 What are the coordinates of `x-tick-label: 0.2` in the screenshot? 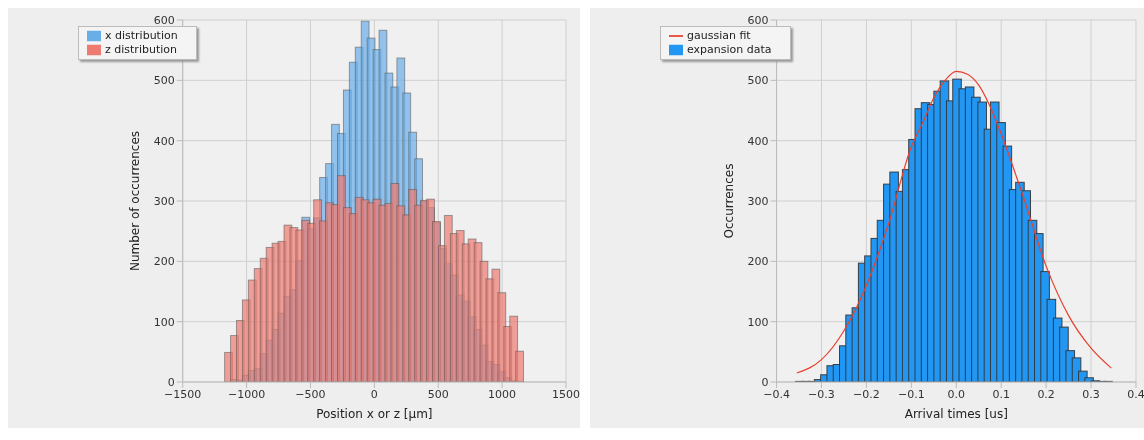 It's located at (1046, 394).